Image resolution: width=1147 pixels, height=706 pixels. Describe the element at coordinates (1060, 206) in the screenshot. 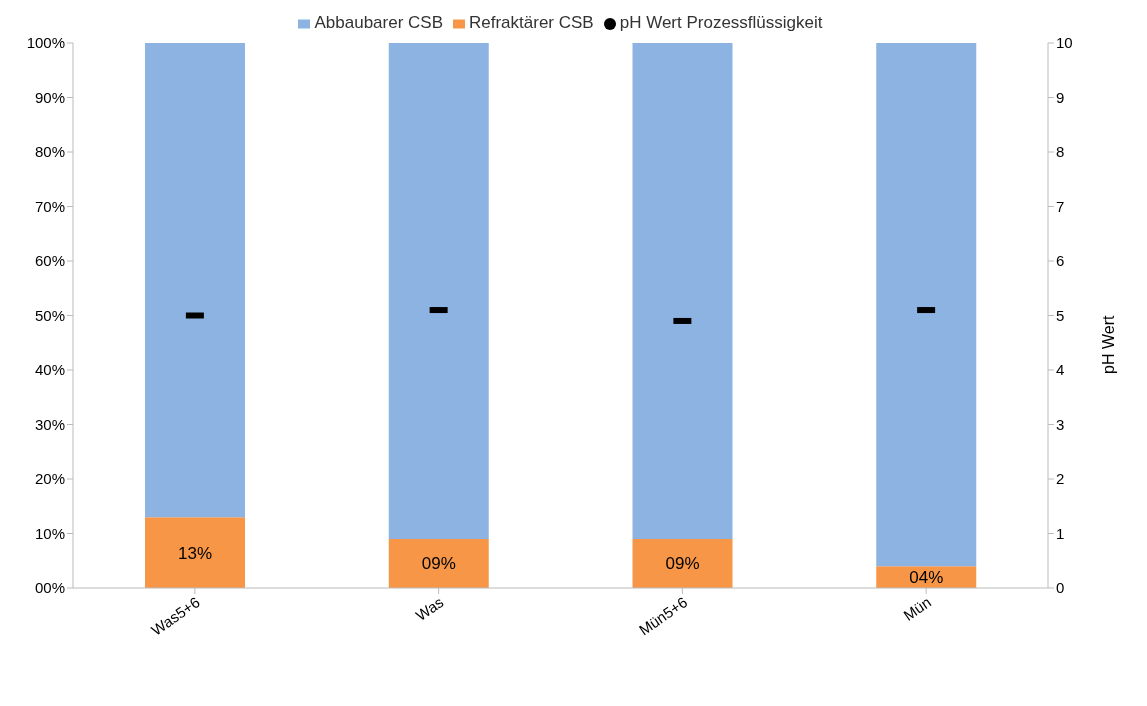

I see `y2-tick-label: 7` at that location.